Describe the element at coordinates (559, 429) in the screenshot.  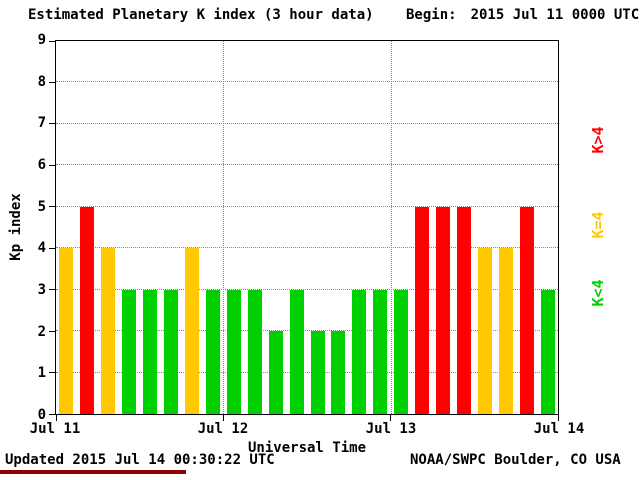
I see `x-tick-label: Jul 14` at that location.